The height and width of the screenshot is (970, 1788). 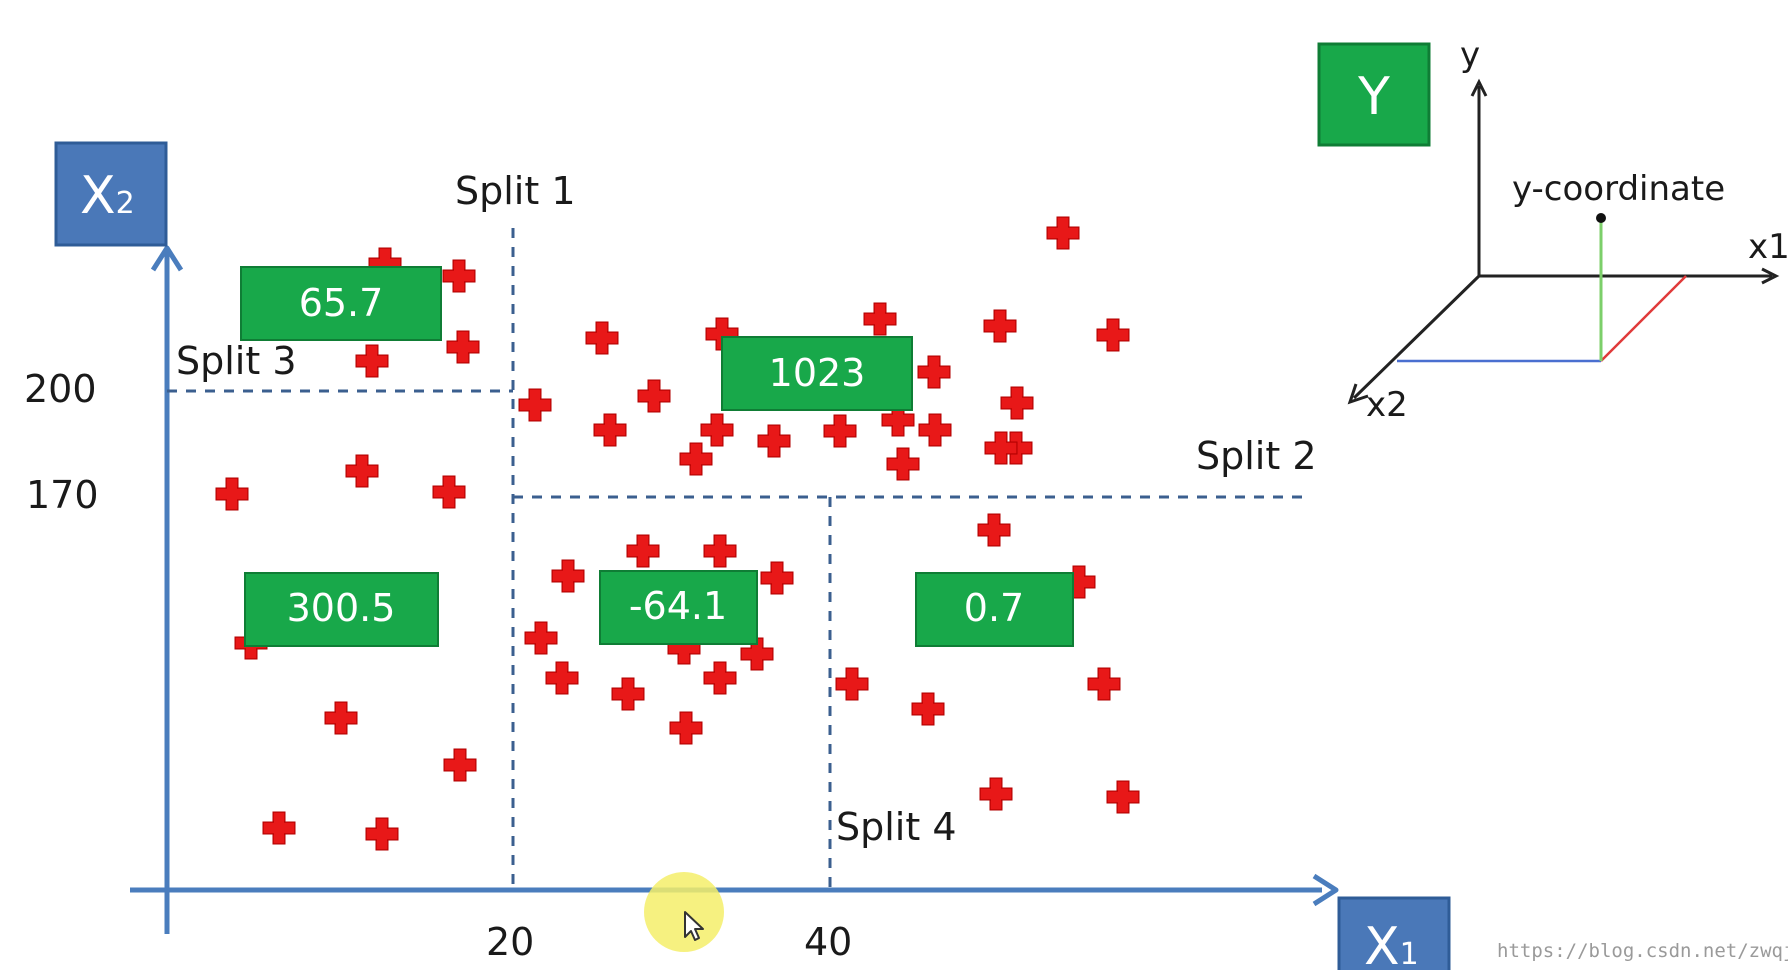 I want to click on value-0-7: 0.7, so click(x=994, y=608).